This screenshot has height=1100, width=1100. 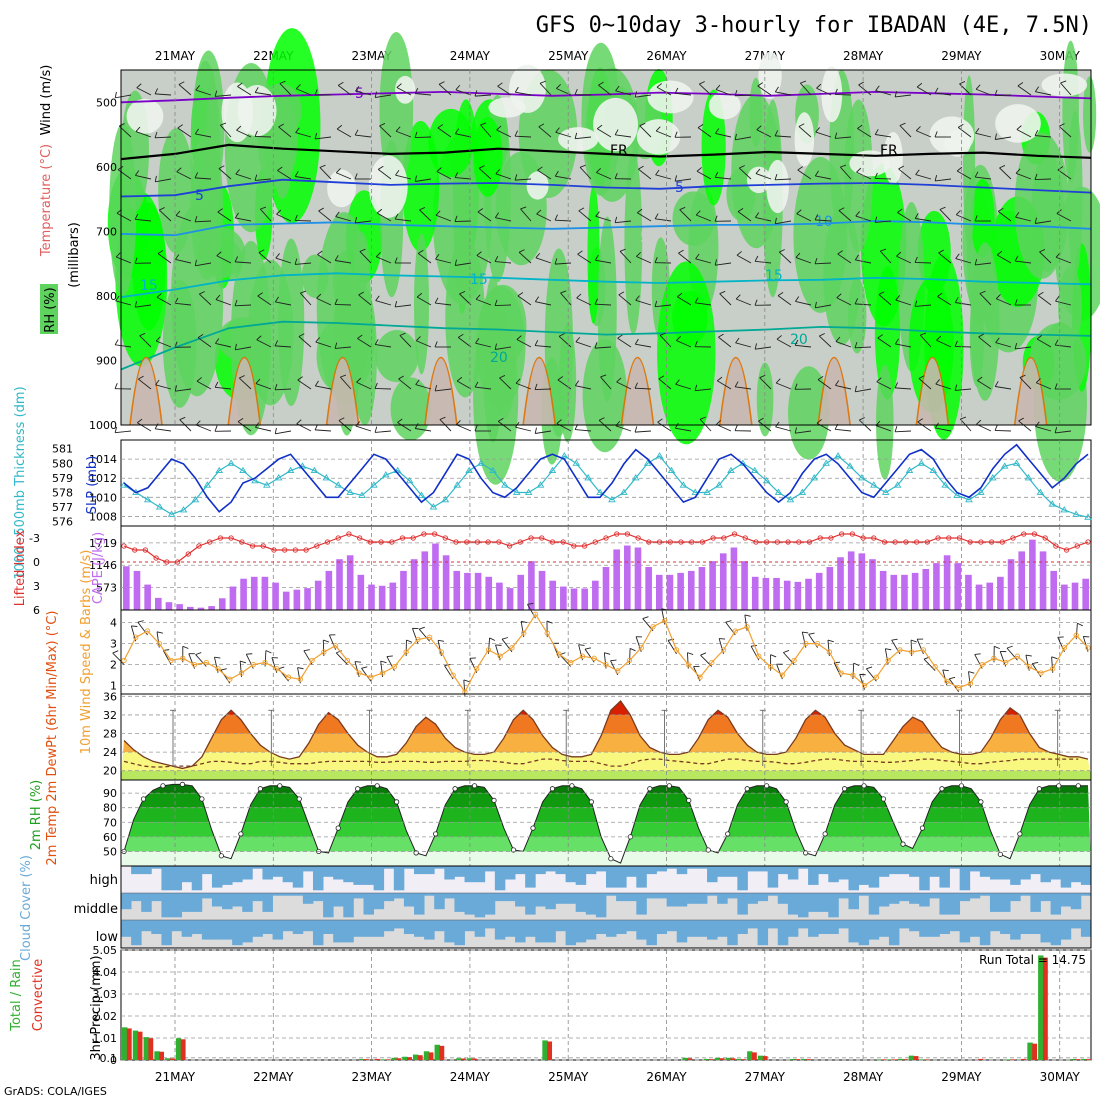 What do you see at coordinates (244, 391) in the screenshot?
I see `warm-surface-contour` at bounding box center [244, 391].